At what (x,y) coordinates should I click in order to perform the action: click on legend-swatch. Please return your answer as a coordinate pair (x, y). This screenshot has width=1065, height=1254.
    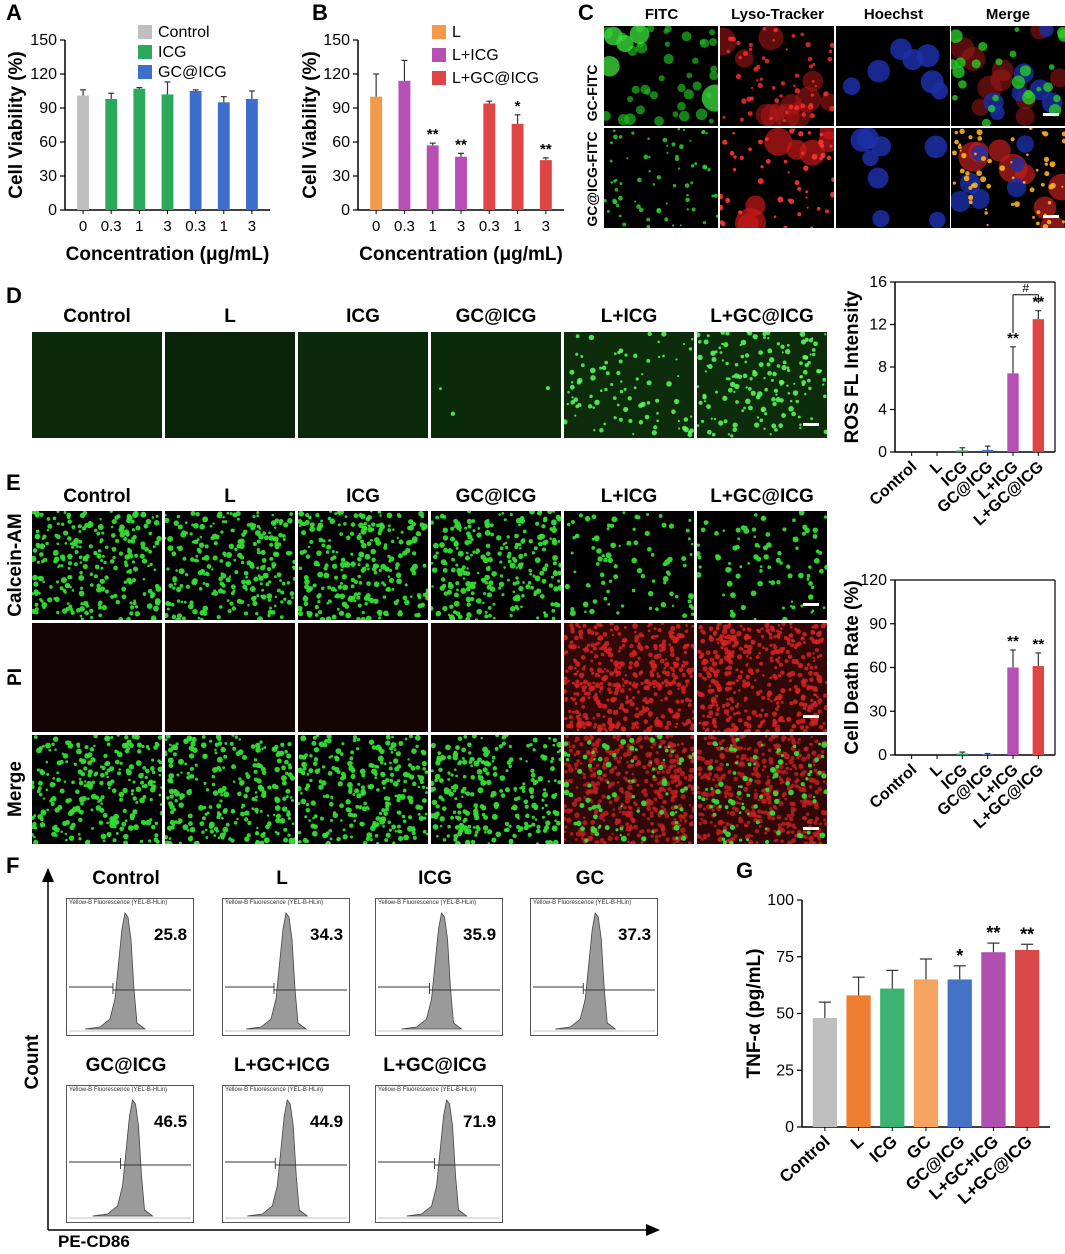
    Looking at the image, I should click on (145, 72).